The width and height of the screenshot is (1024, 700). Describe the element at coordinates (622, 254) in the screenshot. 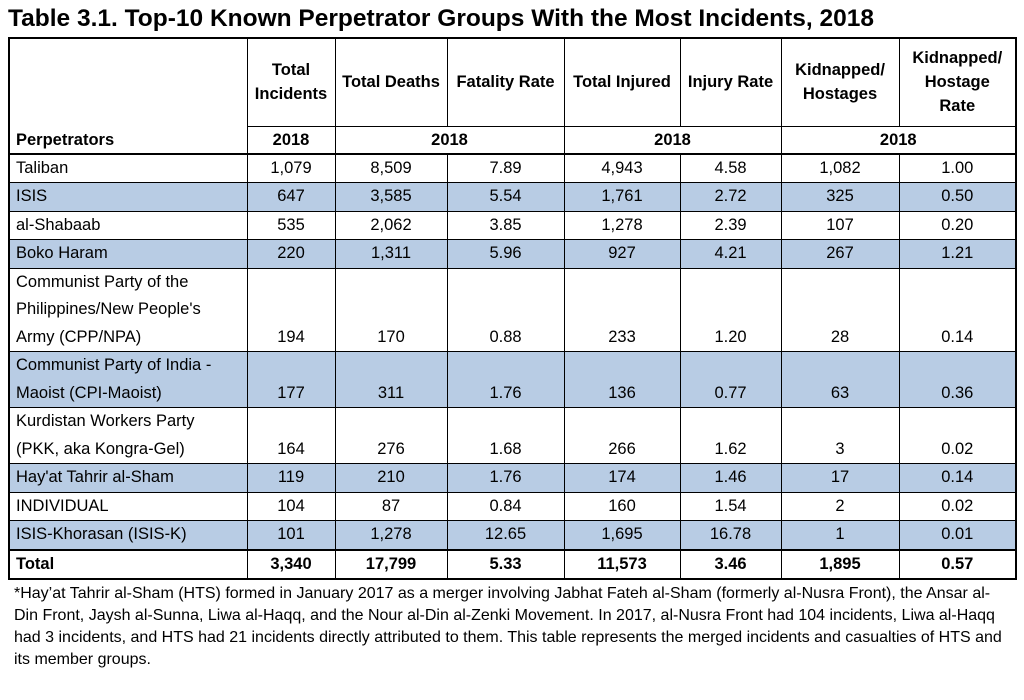

I see `cell-injured: 927` at that location.